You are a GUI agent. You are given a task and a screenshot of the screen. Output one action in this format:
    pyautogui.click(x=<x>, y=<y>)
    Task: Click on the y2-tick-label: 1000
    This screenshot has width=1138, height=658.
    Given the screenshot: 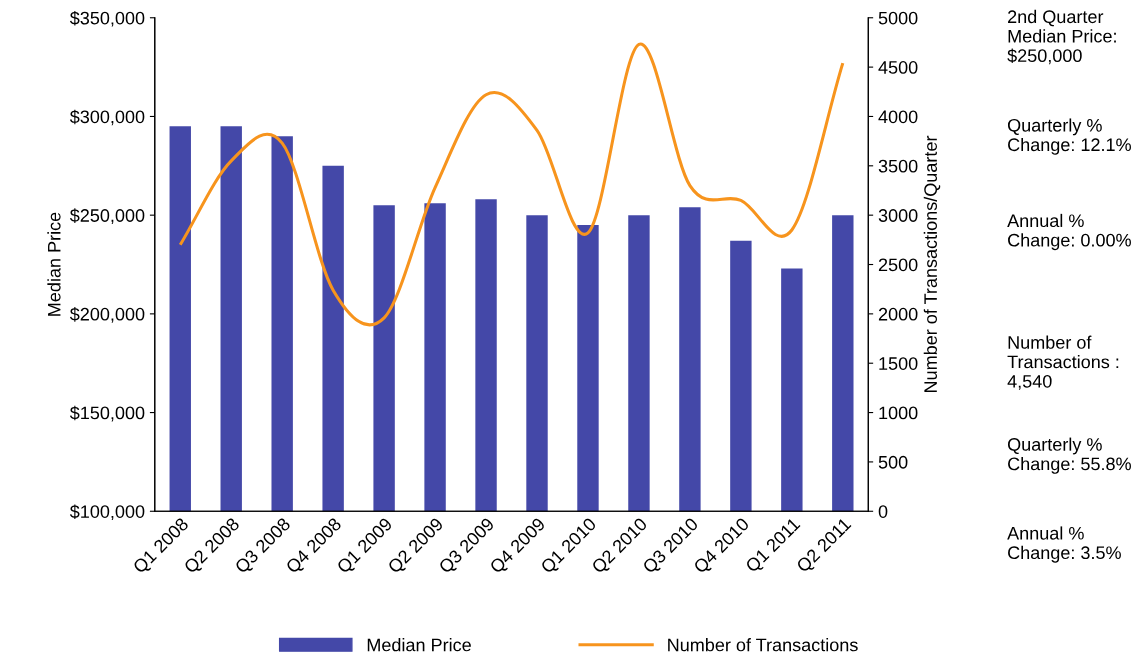 What is the action you would take?
    pyautogui.click(x=898, y=413)
    